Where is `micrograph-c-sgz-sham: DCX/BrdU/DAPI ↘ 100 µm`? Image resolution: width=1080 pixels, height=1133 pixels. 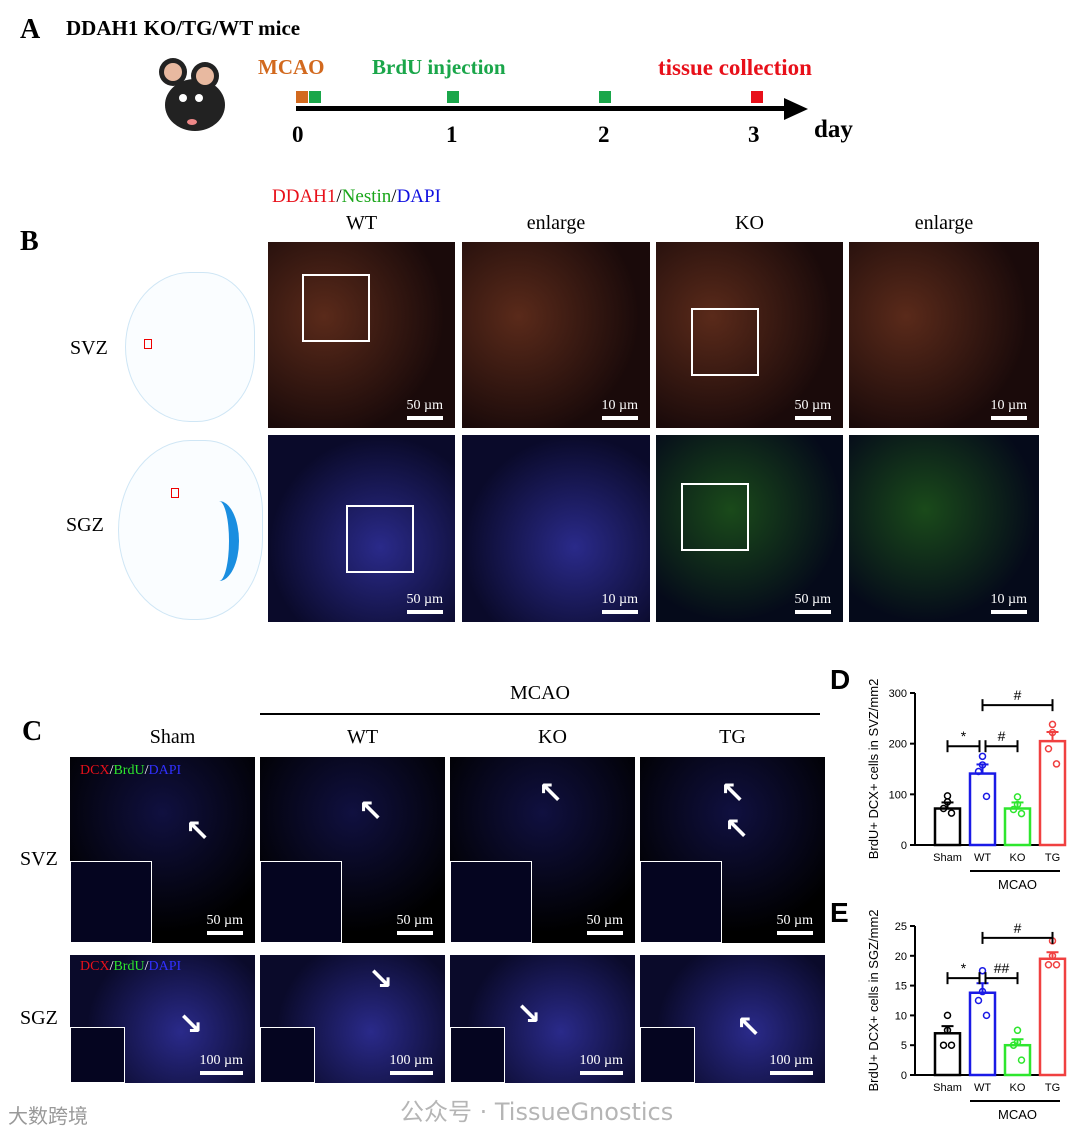 micrograph-c-sgz-sham: DCX/BrdU/DAPI ↘ 100 µm is located at coordinates (162, 1019).